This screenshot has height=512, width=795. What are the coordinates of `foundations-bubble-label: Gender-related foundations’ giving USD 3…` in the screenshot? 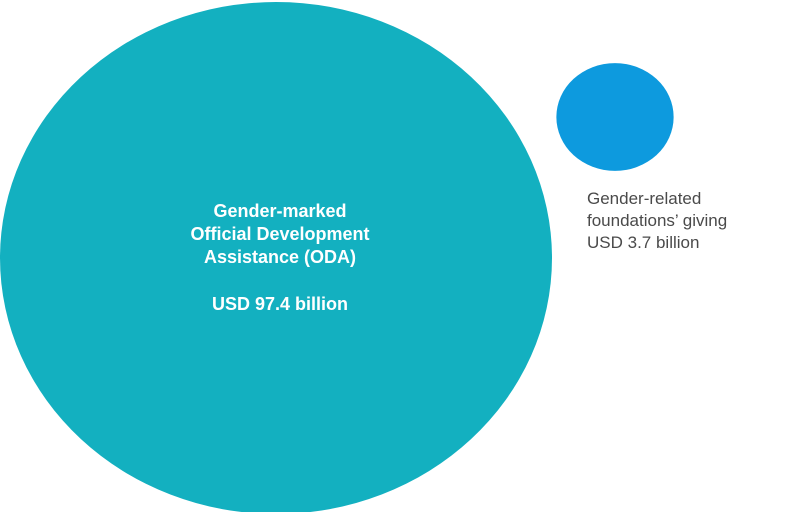 It's located at (691, 221).